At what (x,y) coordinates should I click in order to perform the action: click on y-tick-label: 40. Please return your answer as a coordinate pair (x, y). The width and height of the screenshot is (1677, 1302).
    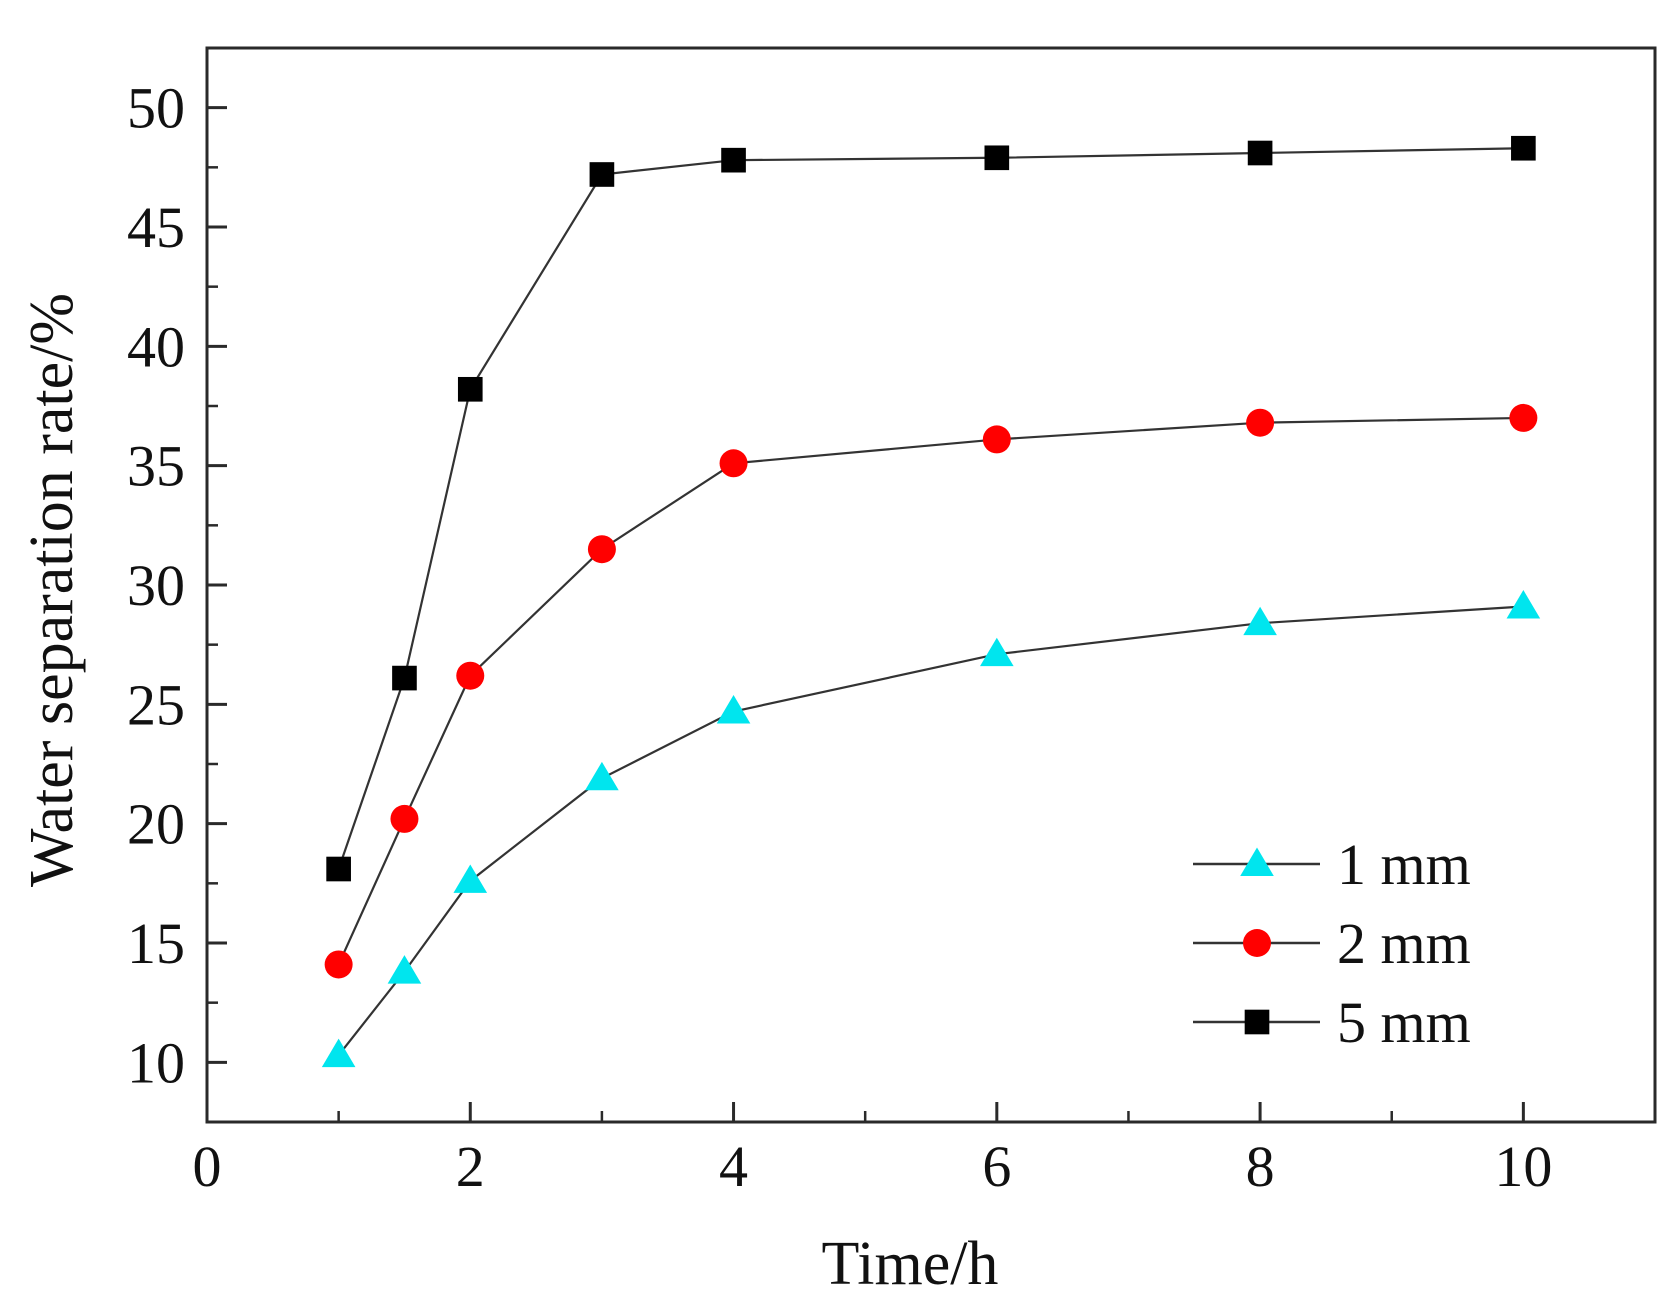
    Looking at the image, I should click on (156, 346).